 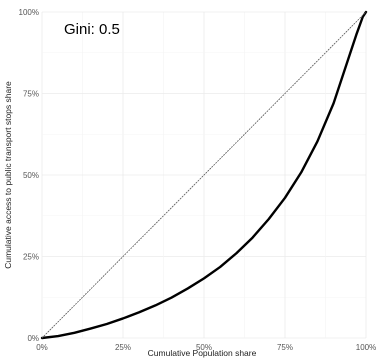 What do you see at coordinates (366, 347) in the screenshot?
I see `x-tick-label: 100%` at bounding box center [366, 347].